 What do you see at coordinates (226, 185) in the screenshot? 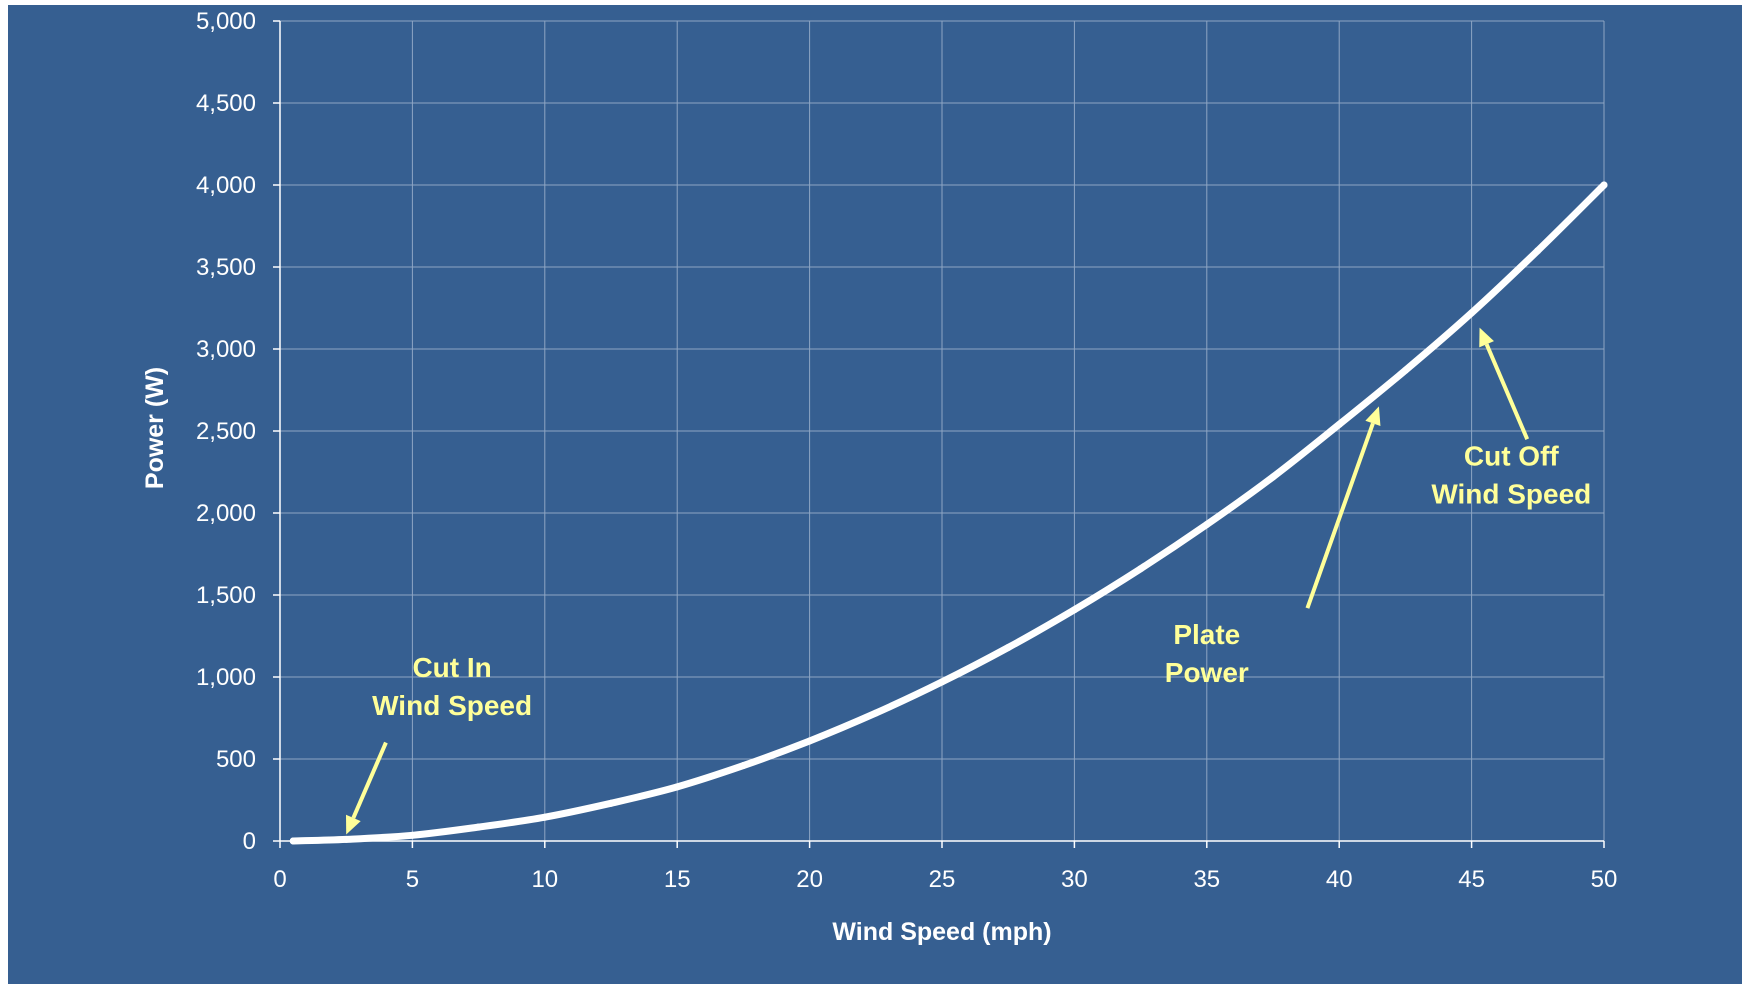
I see `y-tick-label: 4,000` at bounding box center [226, 185].